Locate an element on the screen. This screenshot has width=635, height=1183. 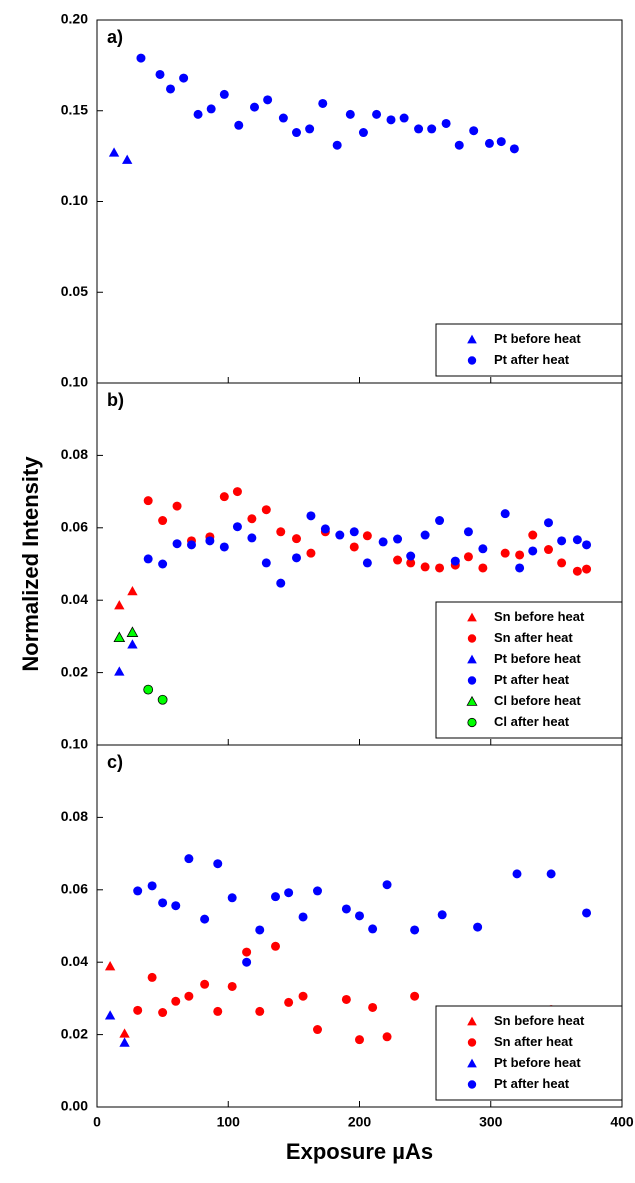
legend-label: Pt after heat is located at coordinates (532, 679).